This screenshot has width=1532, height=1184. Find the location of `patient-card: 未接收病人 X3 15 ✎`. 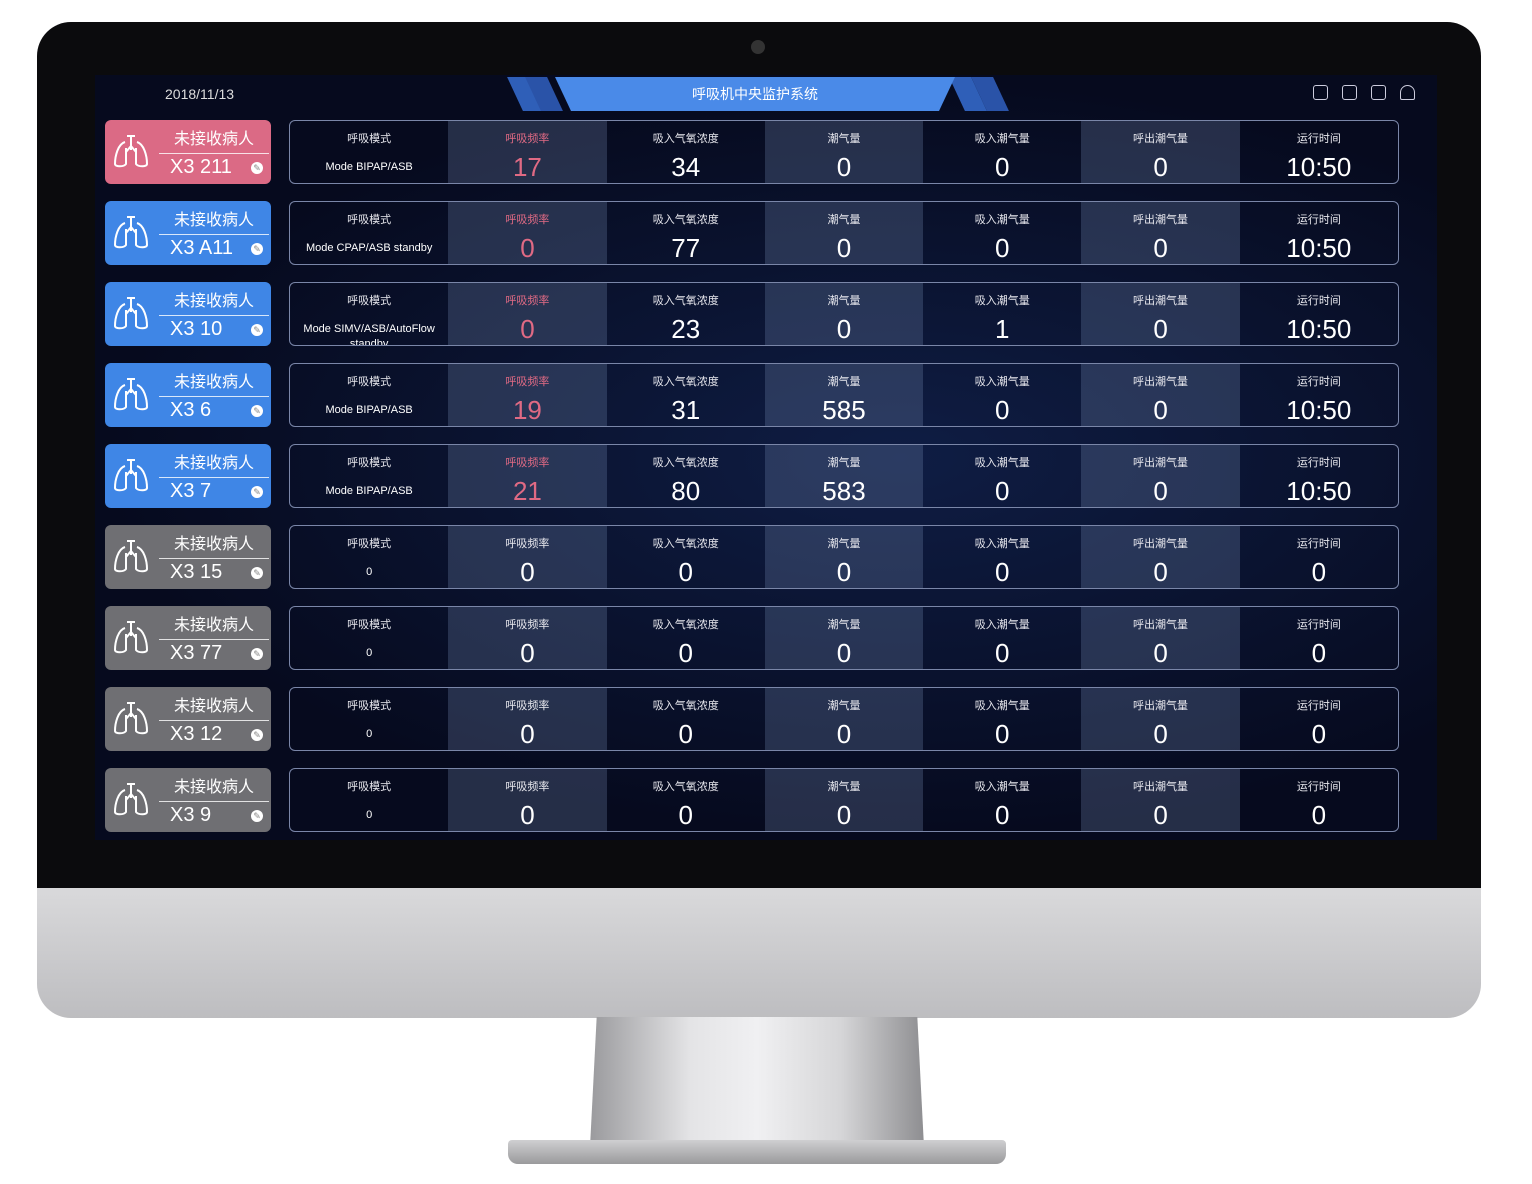

patient-card: 未接收病人 X3 15 ✎ is located at coordinates (188, 557).